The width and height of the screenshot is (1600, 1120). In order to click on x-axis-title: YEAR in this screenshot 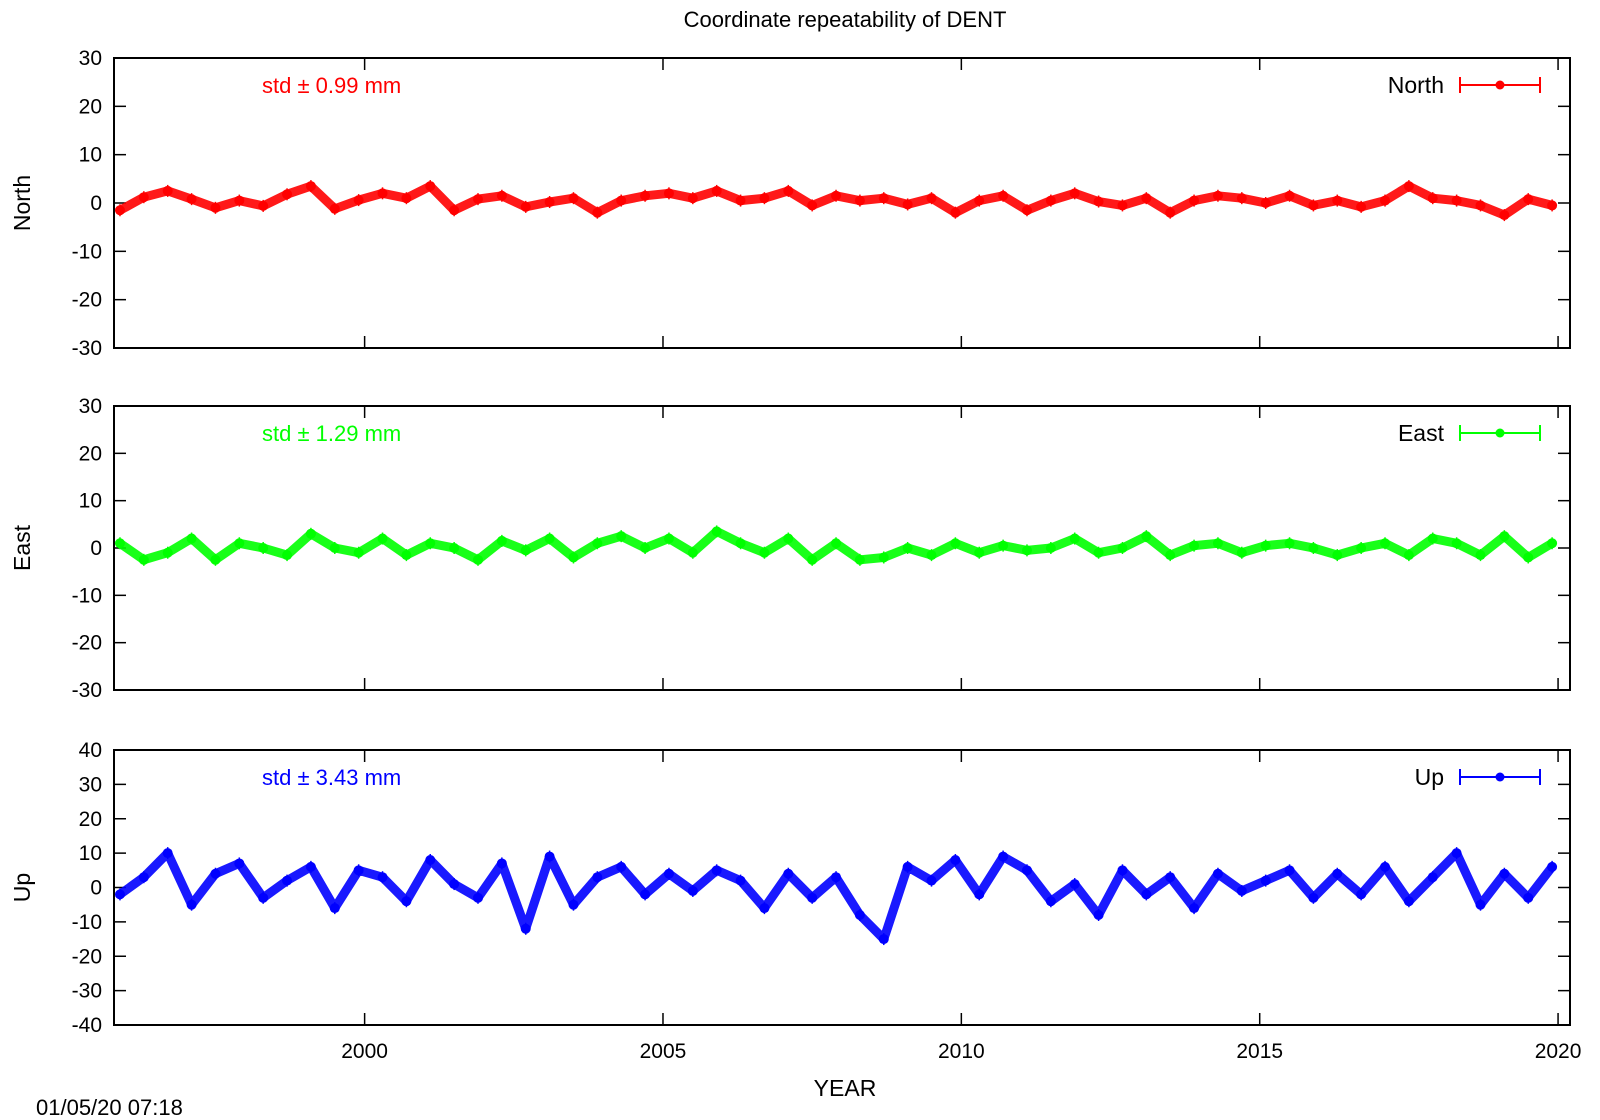, I will do `click(845, 1088)`.